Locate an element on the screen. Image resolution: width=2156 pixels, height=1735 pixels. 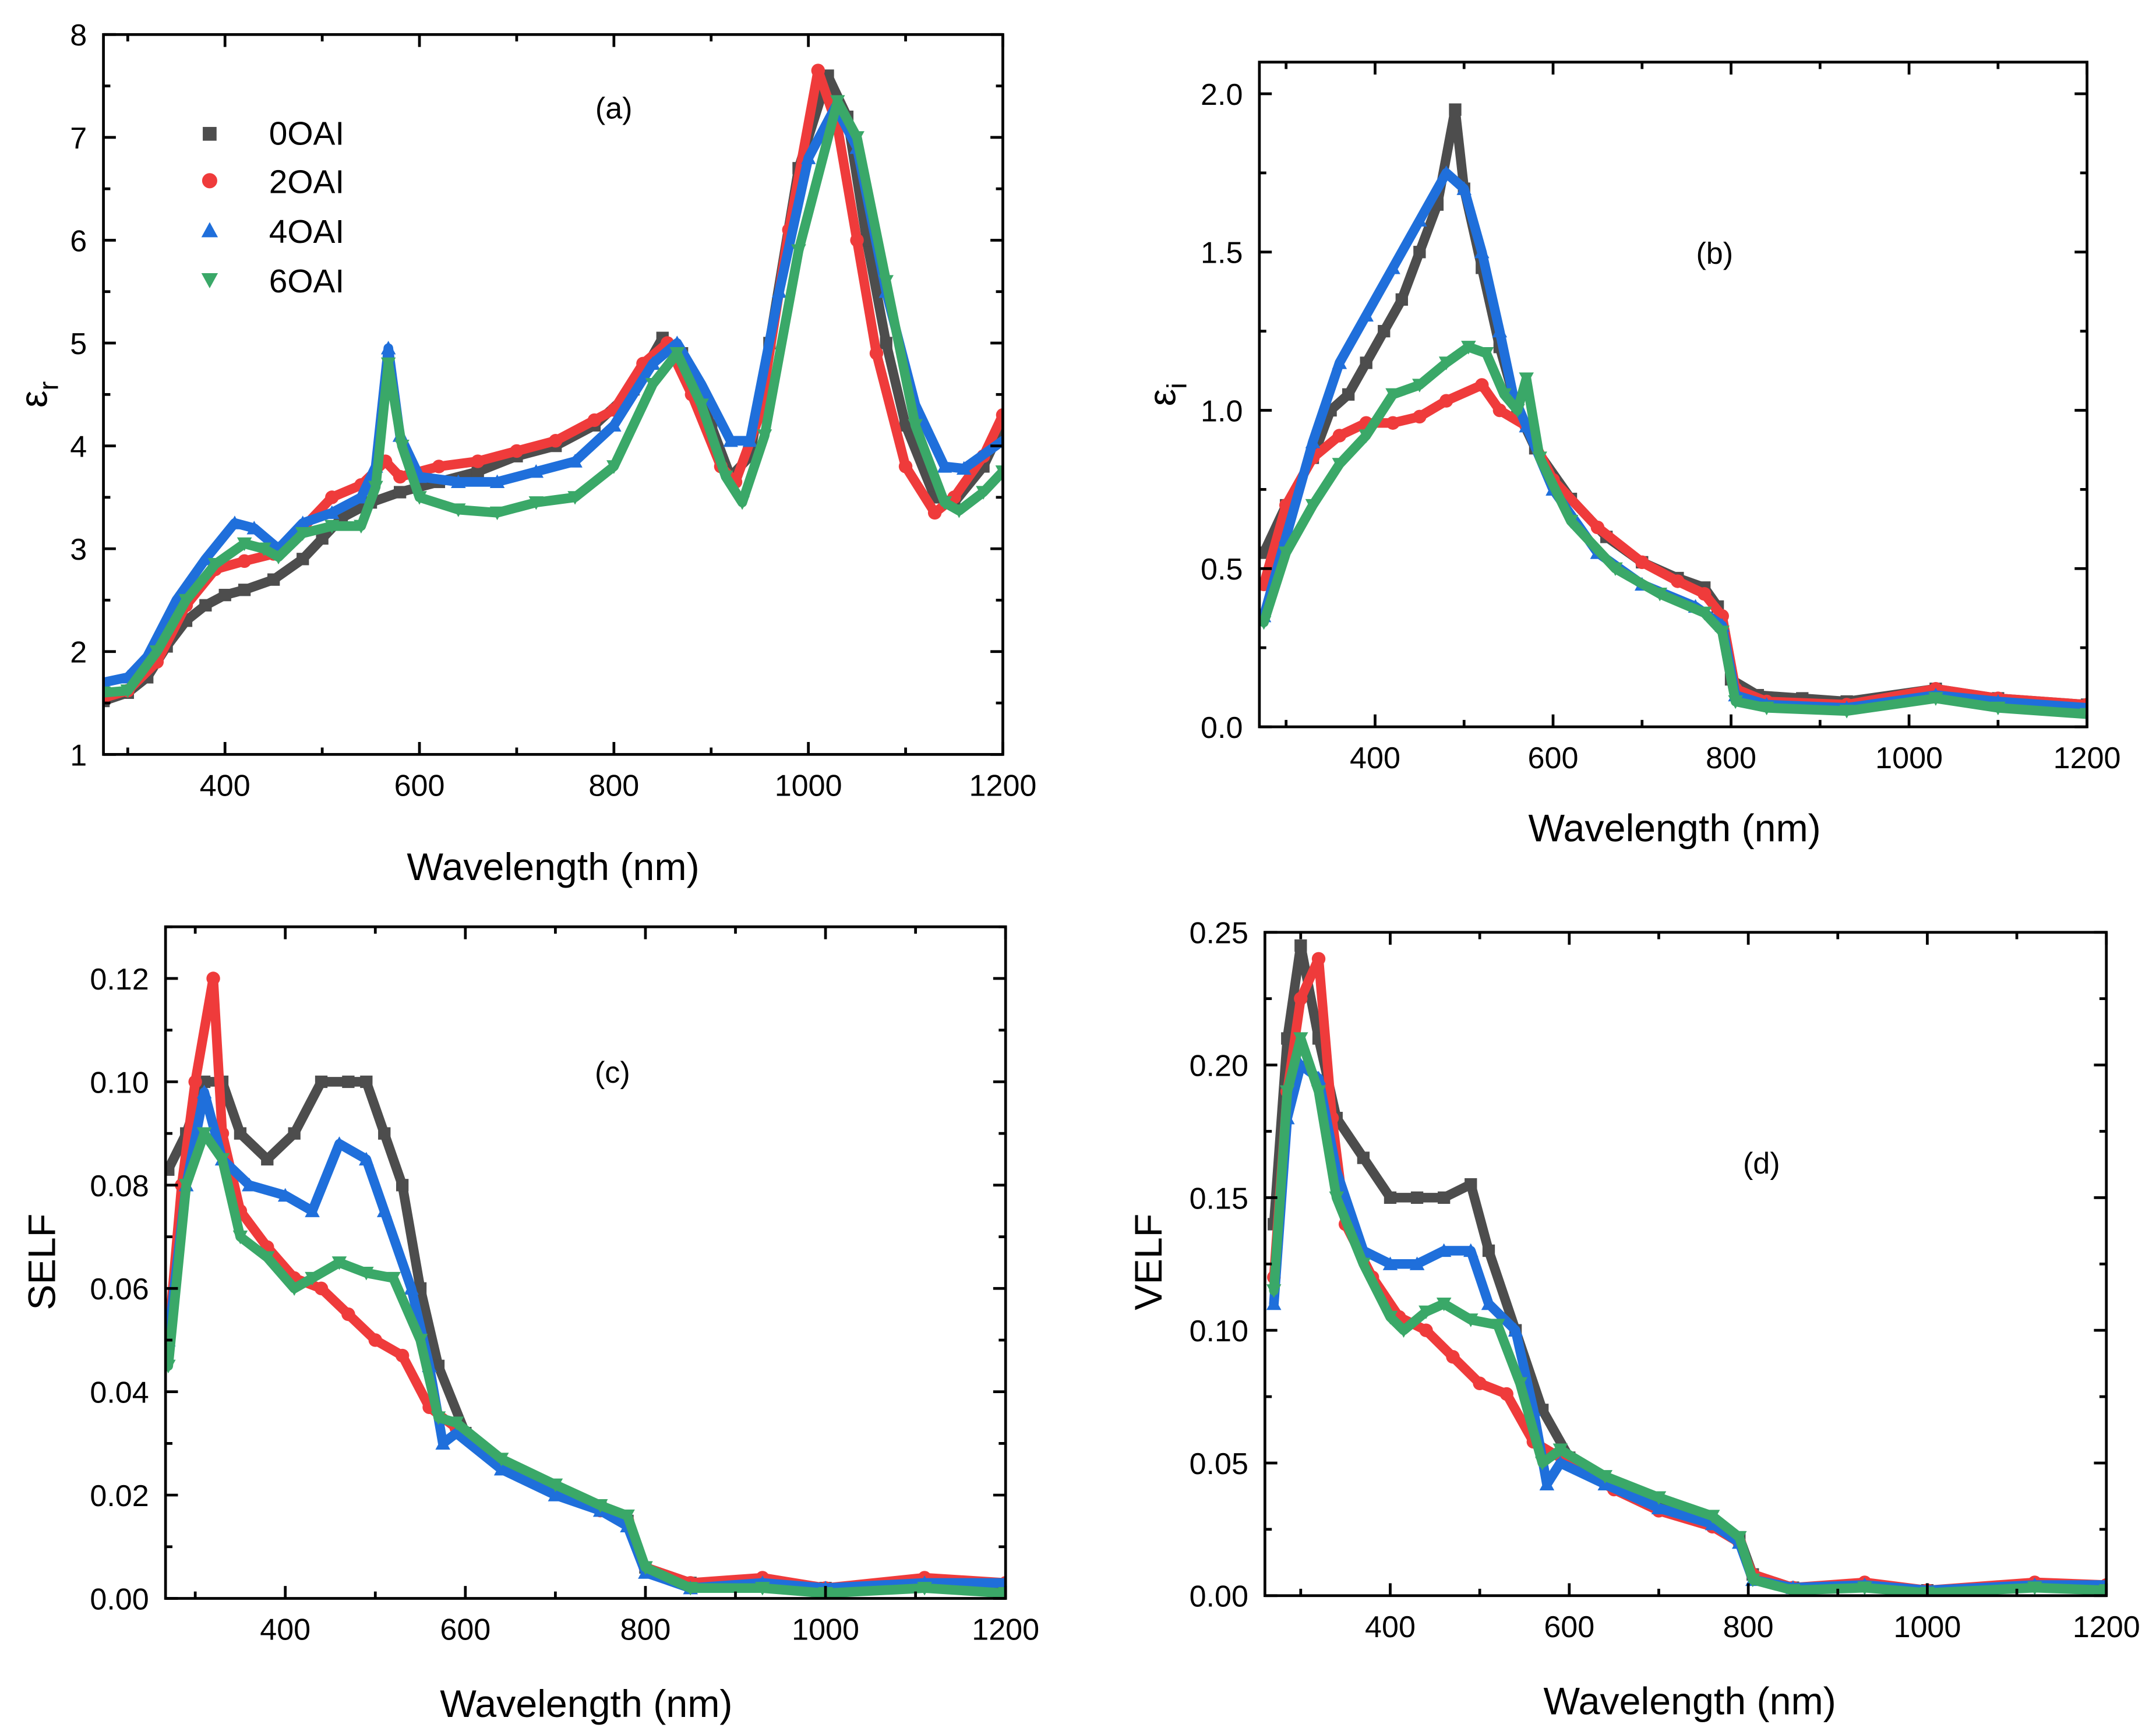
x-tick-label: 600 is located at coordinates (465, 1630).